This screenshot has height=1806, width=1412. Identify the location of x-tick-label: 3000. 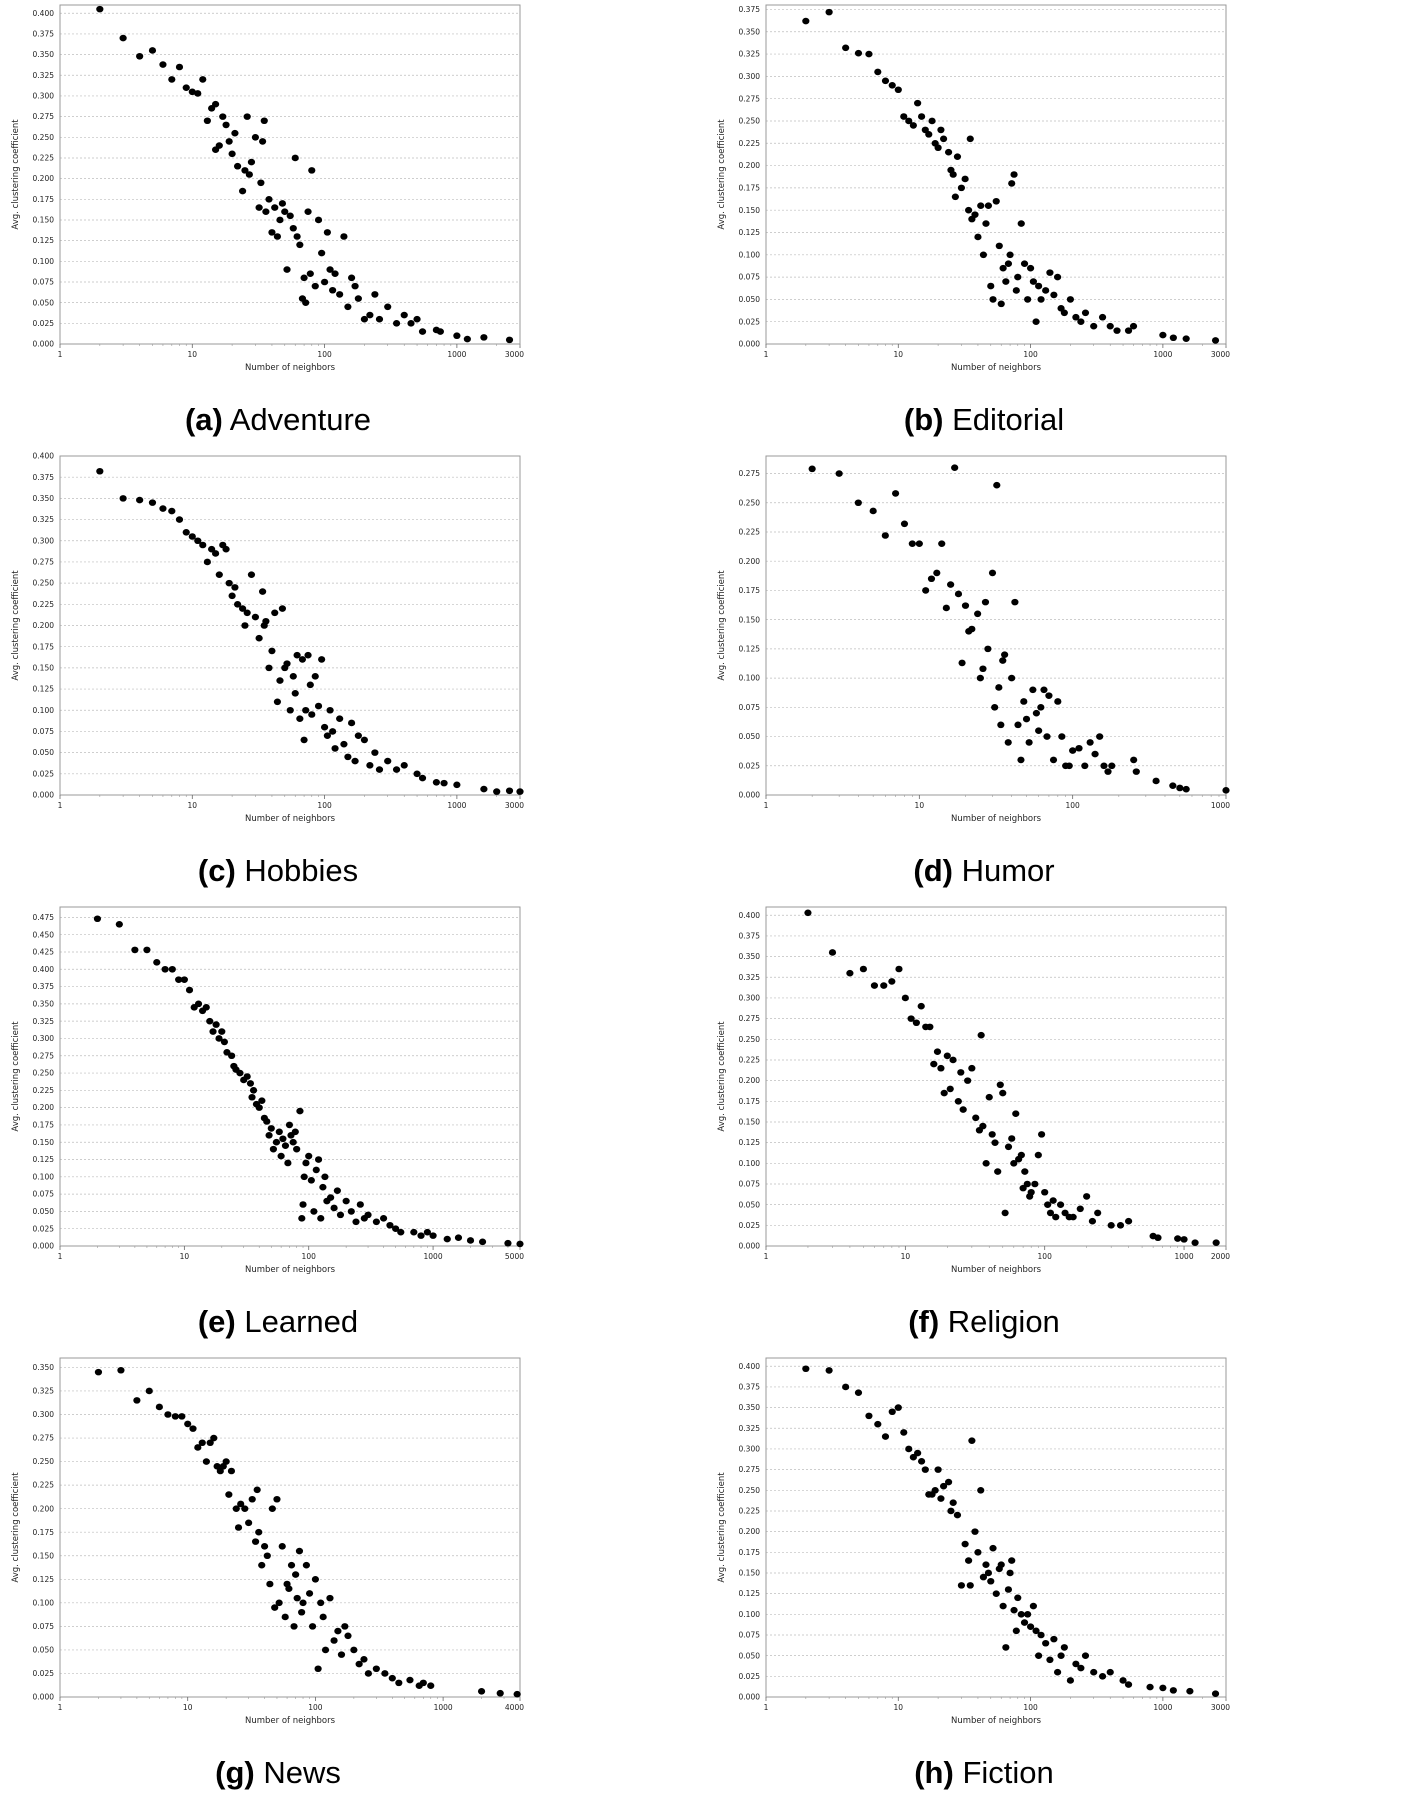
(1220, 354).